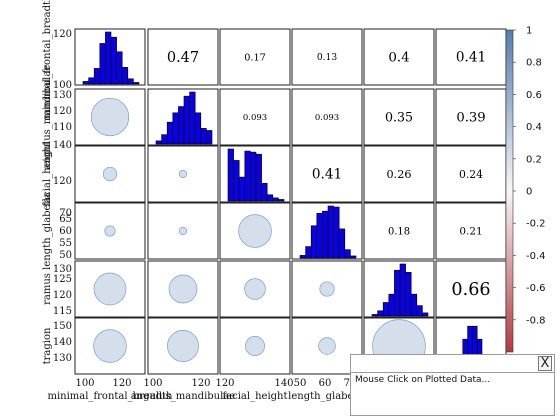 This screenshot has height=420, width=560. What do you see at coordinates (545, 363) in the screenshot?
I see `popup-close-button: X` at bounding box center [545, 363].